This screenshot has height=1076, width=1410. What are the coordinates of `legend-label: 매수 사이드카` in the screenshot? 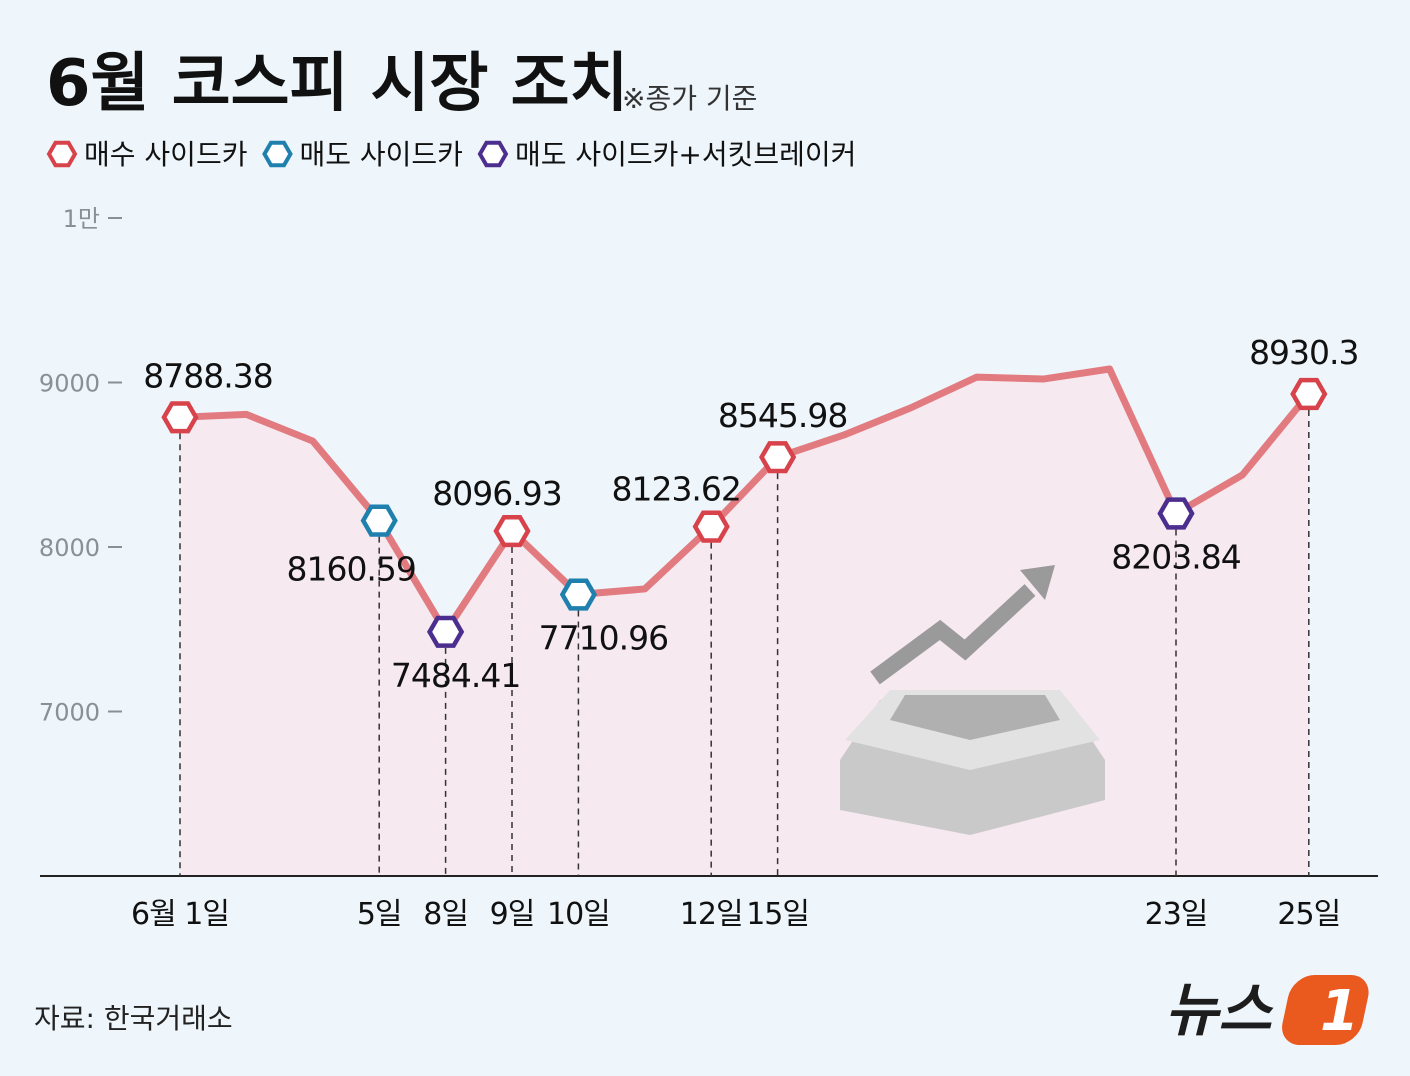 It's located at (165, 154).